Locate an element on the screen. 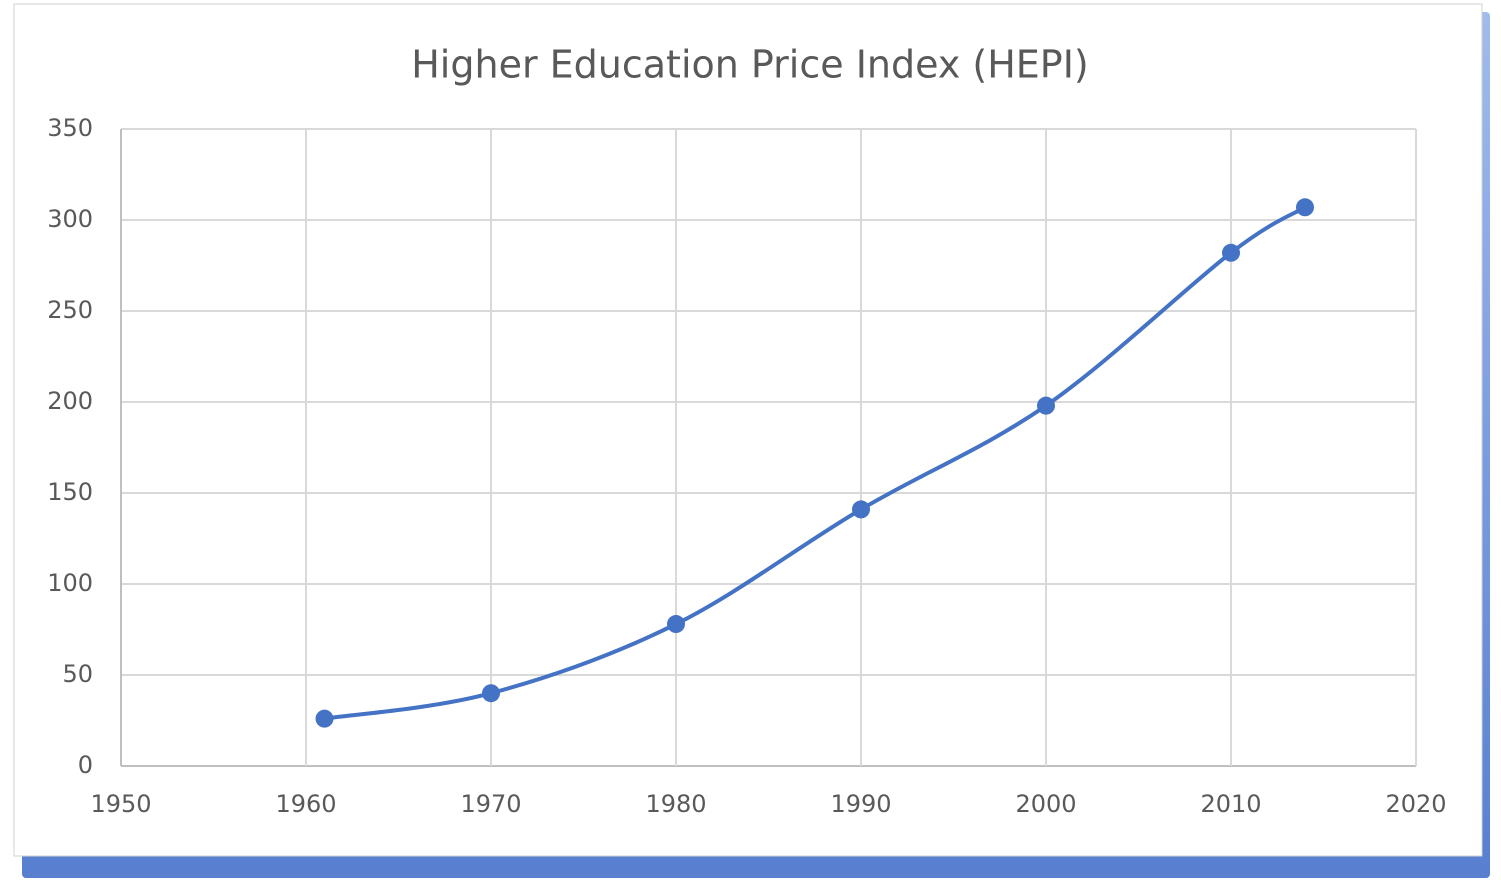 The height and width of the screenshot is (889, 1501). x-tick-label: 2020 is located at coordinates (1415, 804).